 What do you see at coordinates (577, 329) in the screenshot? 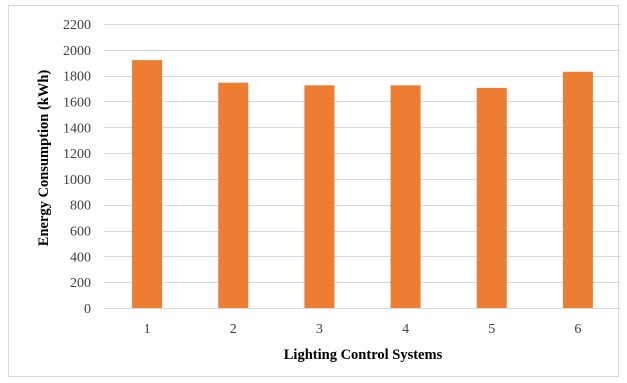
I see `x-tick-label: 6` at bounding box center [577, 329].